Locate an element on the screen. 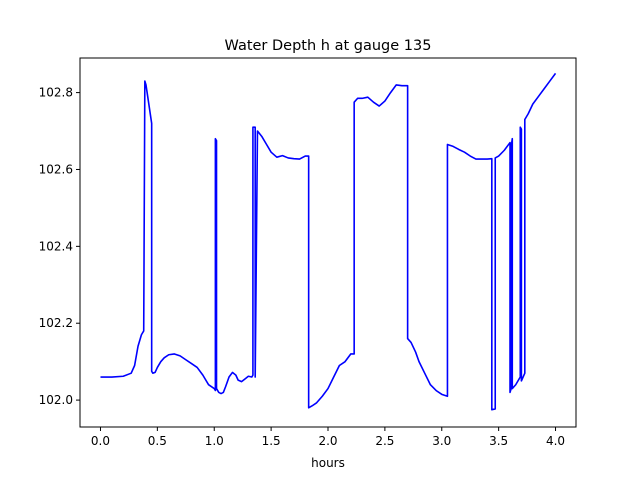  x-tick-label: 4.0 is located at coordinates (555, 441).